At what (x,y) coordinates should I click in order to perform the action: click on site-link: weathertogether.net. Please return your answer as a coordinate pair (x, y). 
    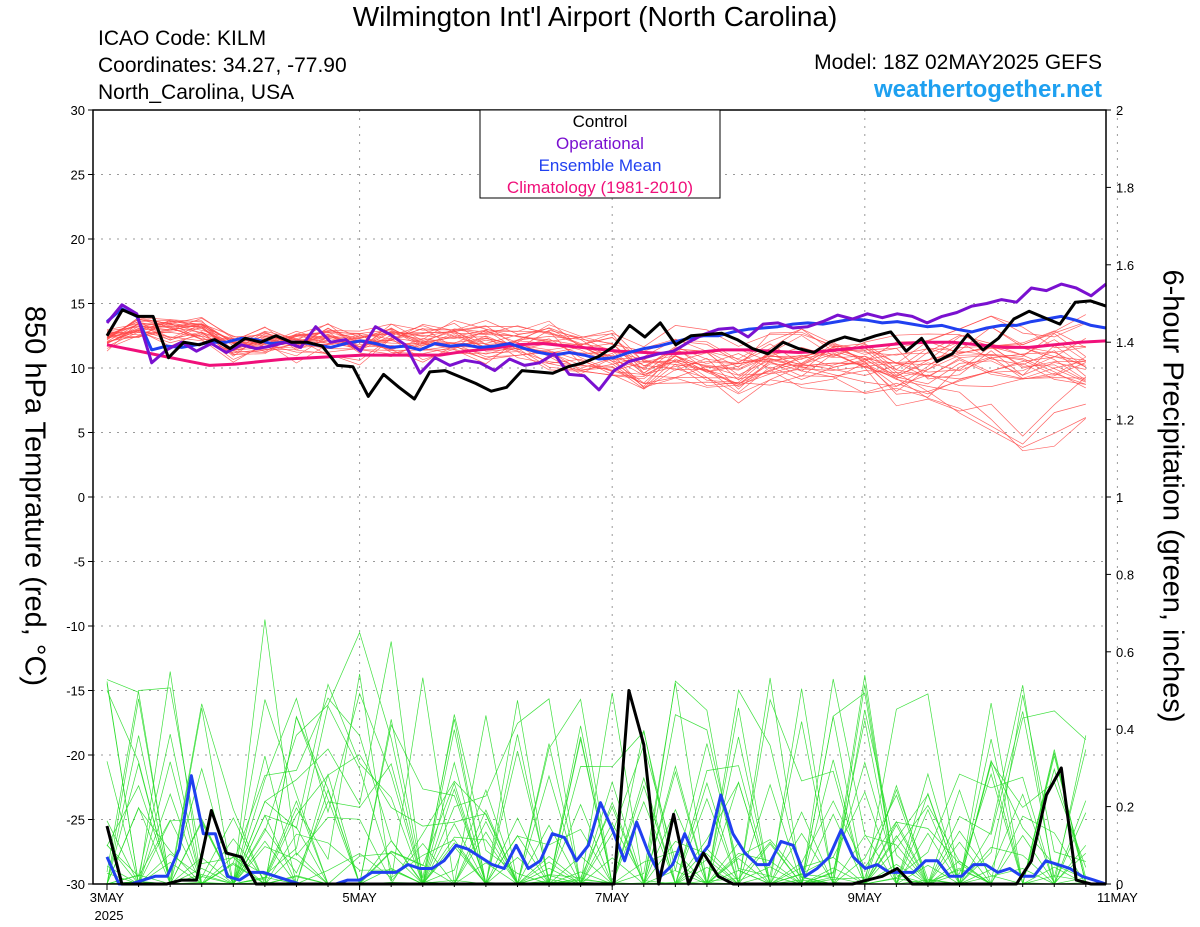
    Looking at the image, I should click on (987, 89).